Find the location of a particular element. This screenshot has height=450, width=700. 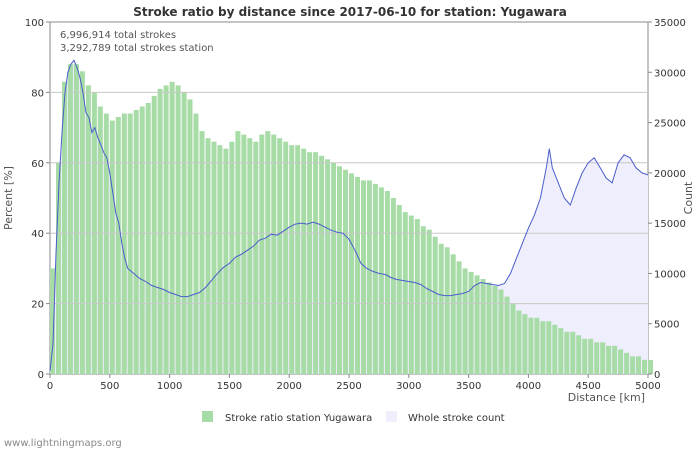

x-tick-label: 4000 is located at coordinates (528, 386).